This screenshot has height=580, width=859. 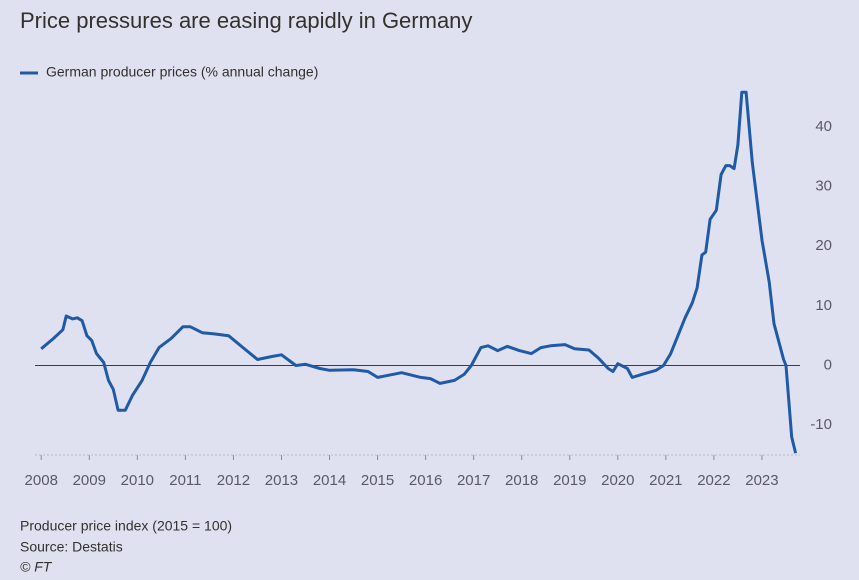 What do you see at coordinates (713, 480) in the screenshot?
I see `x-tick-label: 2022` at bounding box center [713, 480].